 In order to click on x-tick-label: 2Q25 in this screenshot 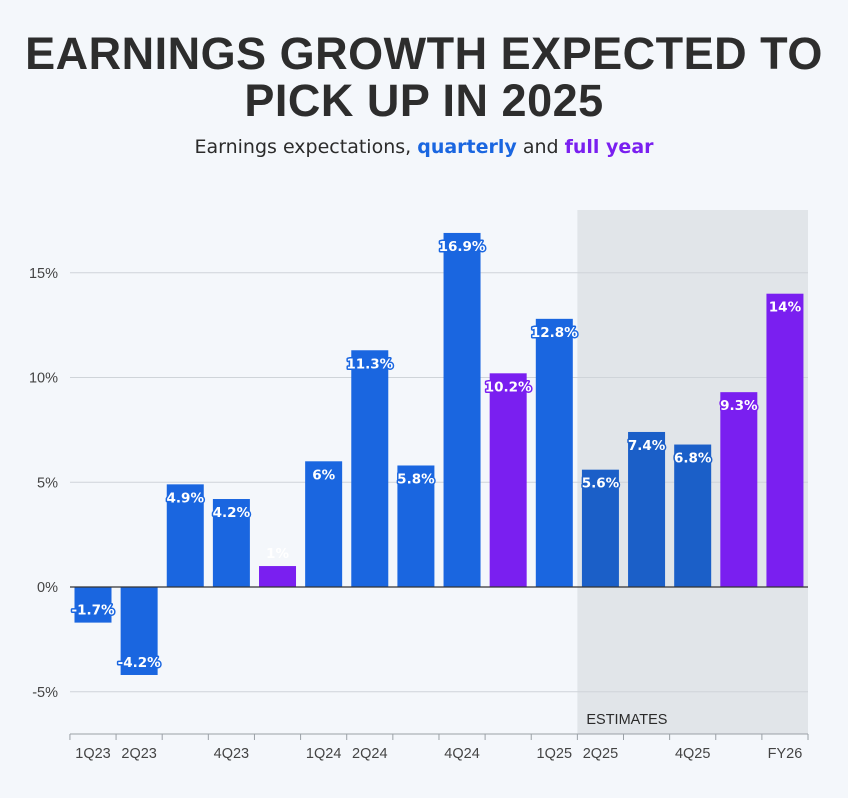, I will do `click(600, 754)`.